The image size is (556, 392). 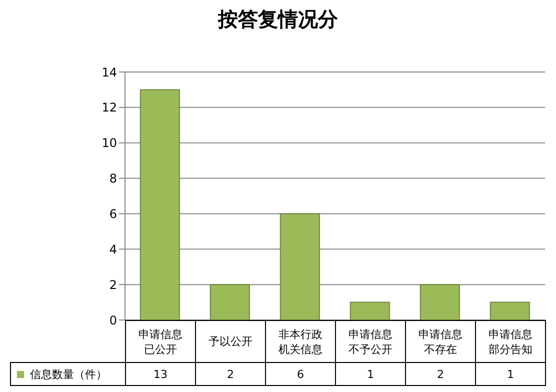 What do you see at coordinates (109, 107) in the screenshot?
I see `y-tick-label: 12` at bounding box center [109, 107].